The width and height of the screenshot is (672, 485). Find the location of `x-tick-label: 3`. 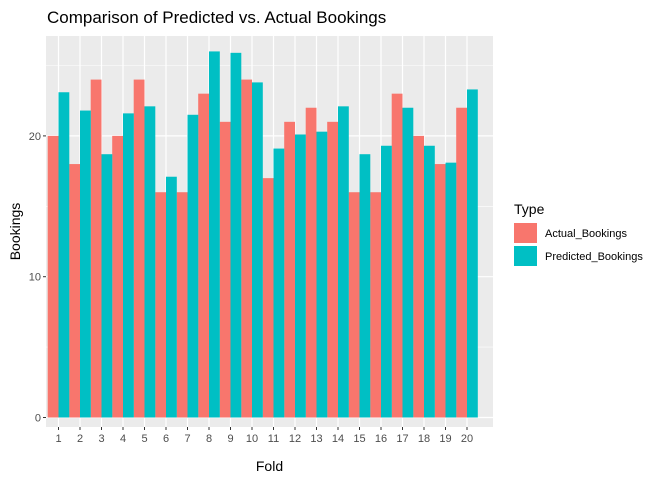

x-tick-label: 3 is located at coordinates (101, 439).